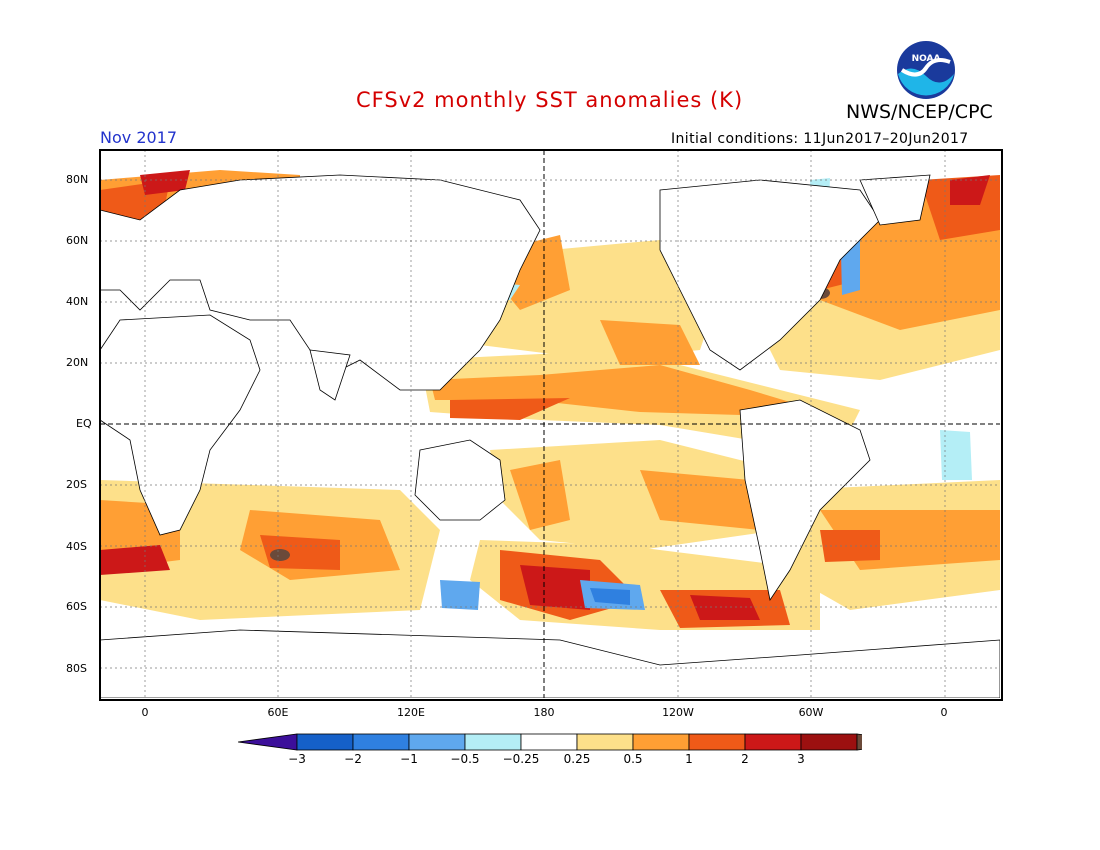 The width and height of the screenshot is (1100, 850). I want to click on lat-label: 20N, so click(77, 362).